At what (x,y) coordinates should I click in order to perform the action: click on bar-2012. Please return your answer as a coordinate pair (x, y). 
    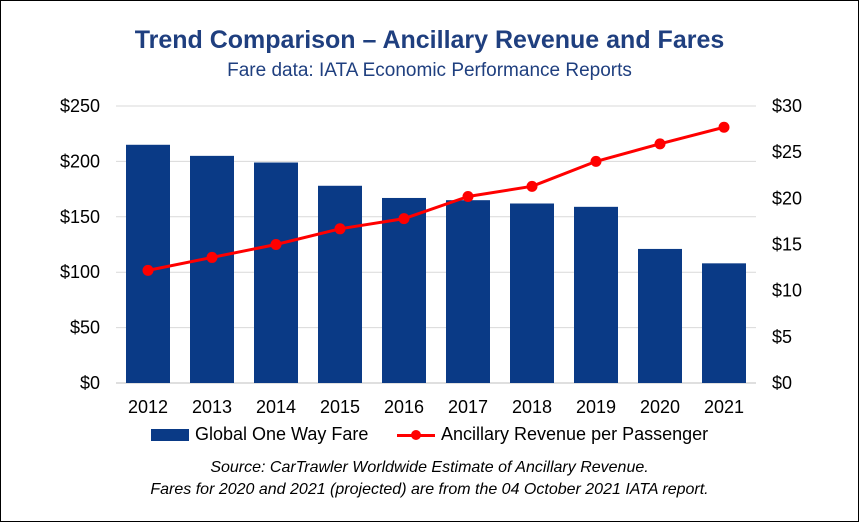
    Looking at the image, I should click on (148, 263).